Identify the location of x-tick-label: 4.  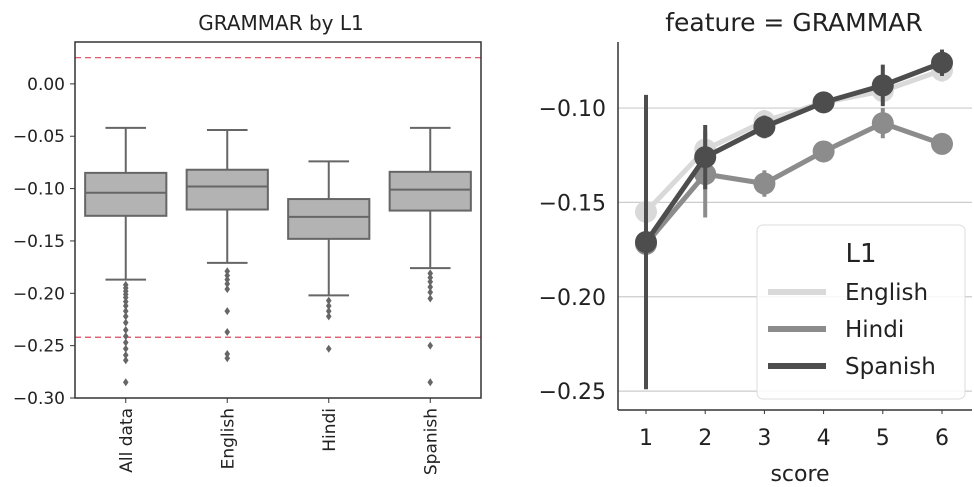
(824, 438).